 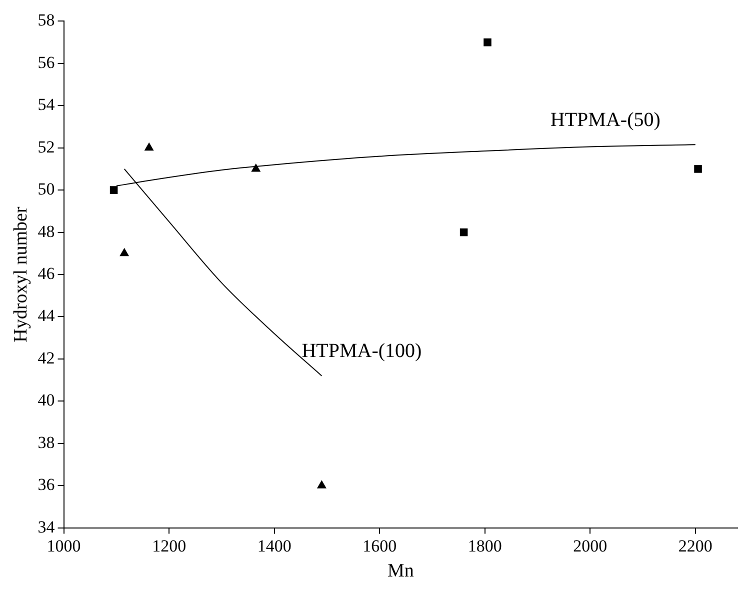 I want to click on y-tick-label: 34, so click(x=47, y=526).